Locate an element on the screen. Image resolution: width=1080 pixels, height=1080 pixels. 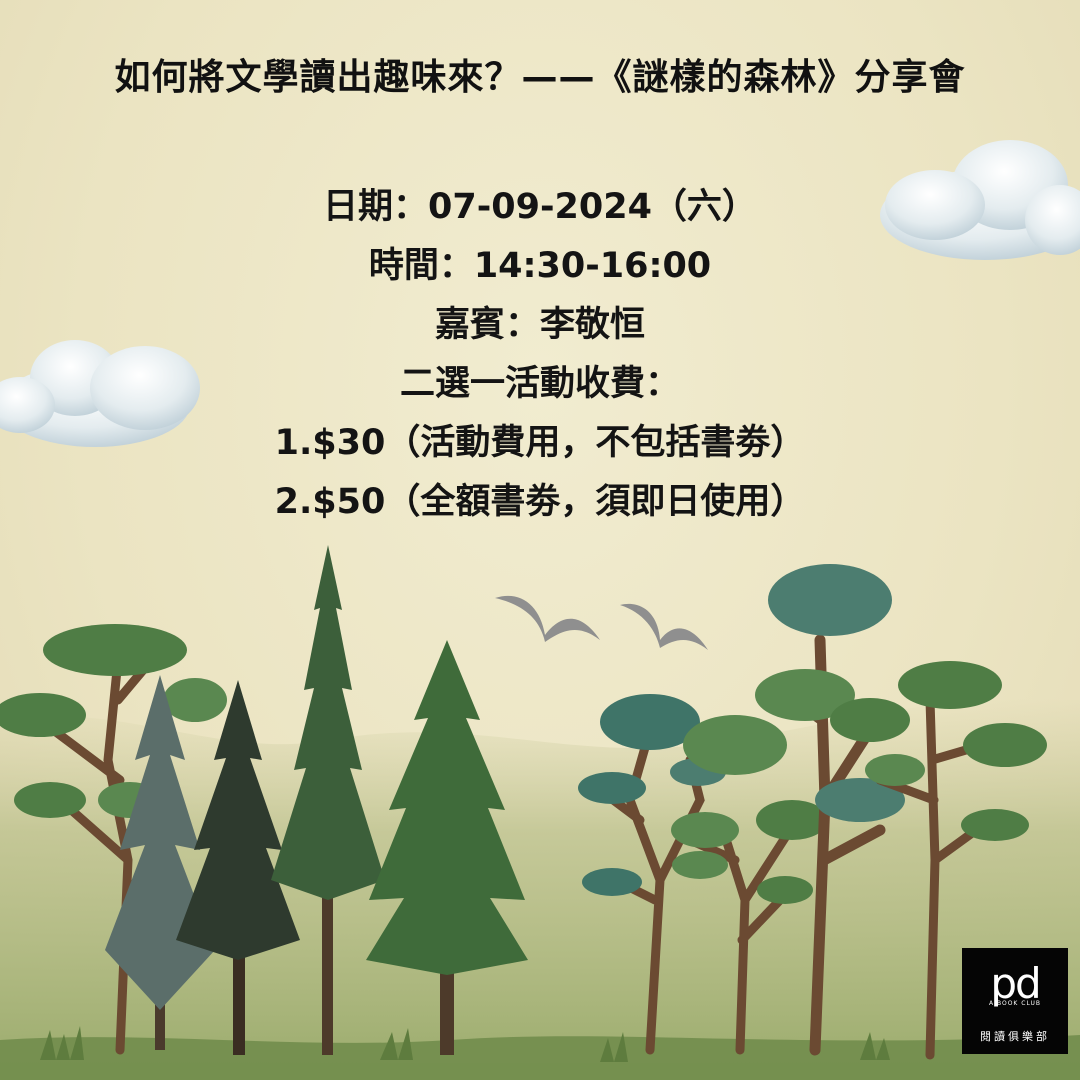
book-club-logo: pd A BOOK CLUB 閱讀俱樂部 is located at coordinates (1015, 1001).